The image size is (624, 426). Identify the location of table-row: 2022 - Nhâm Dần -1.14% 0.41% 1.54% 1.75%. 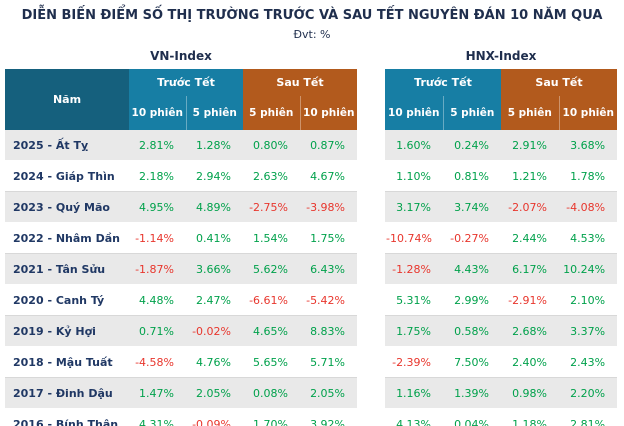
(181, 238).